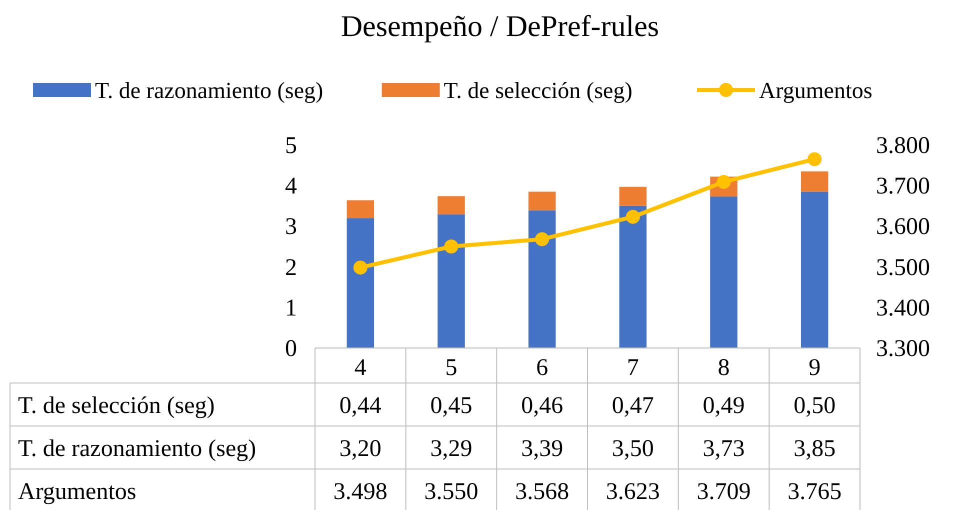 This screenshot has height=510, width=968. What do you see at coordinates (542, 406) in the screenshot?
I see `data-label: 0,46` at bounding box center [542, 406].